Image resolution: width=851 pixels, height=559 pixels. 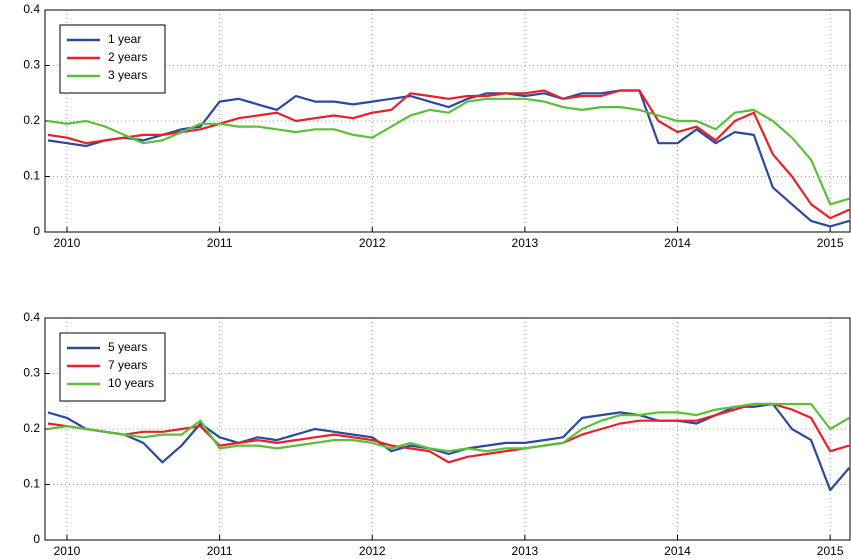 I want to click on legend-label: 1 year, so click(x=124, y=39).